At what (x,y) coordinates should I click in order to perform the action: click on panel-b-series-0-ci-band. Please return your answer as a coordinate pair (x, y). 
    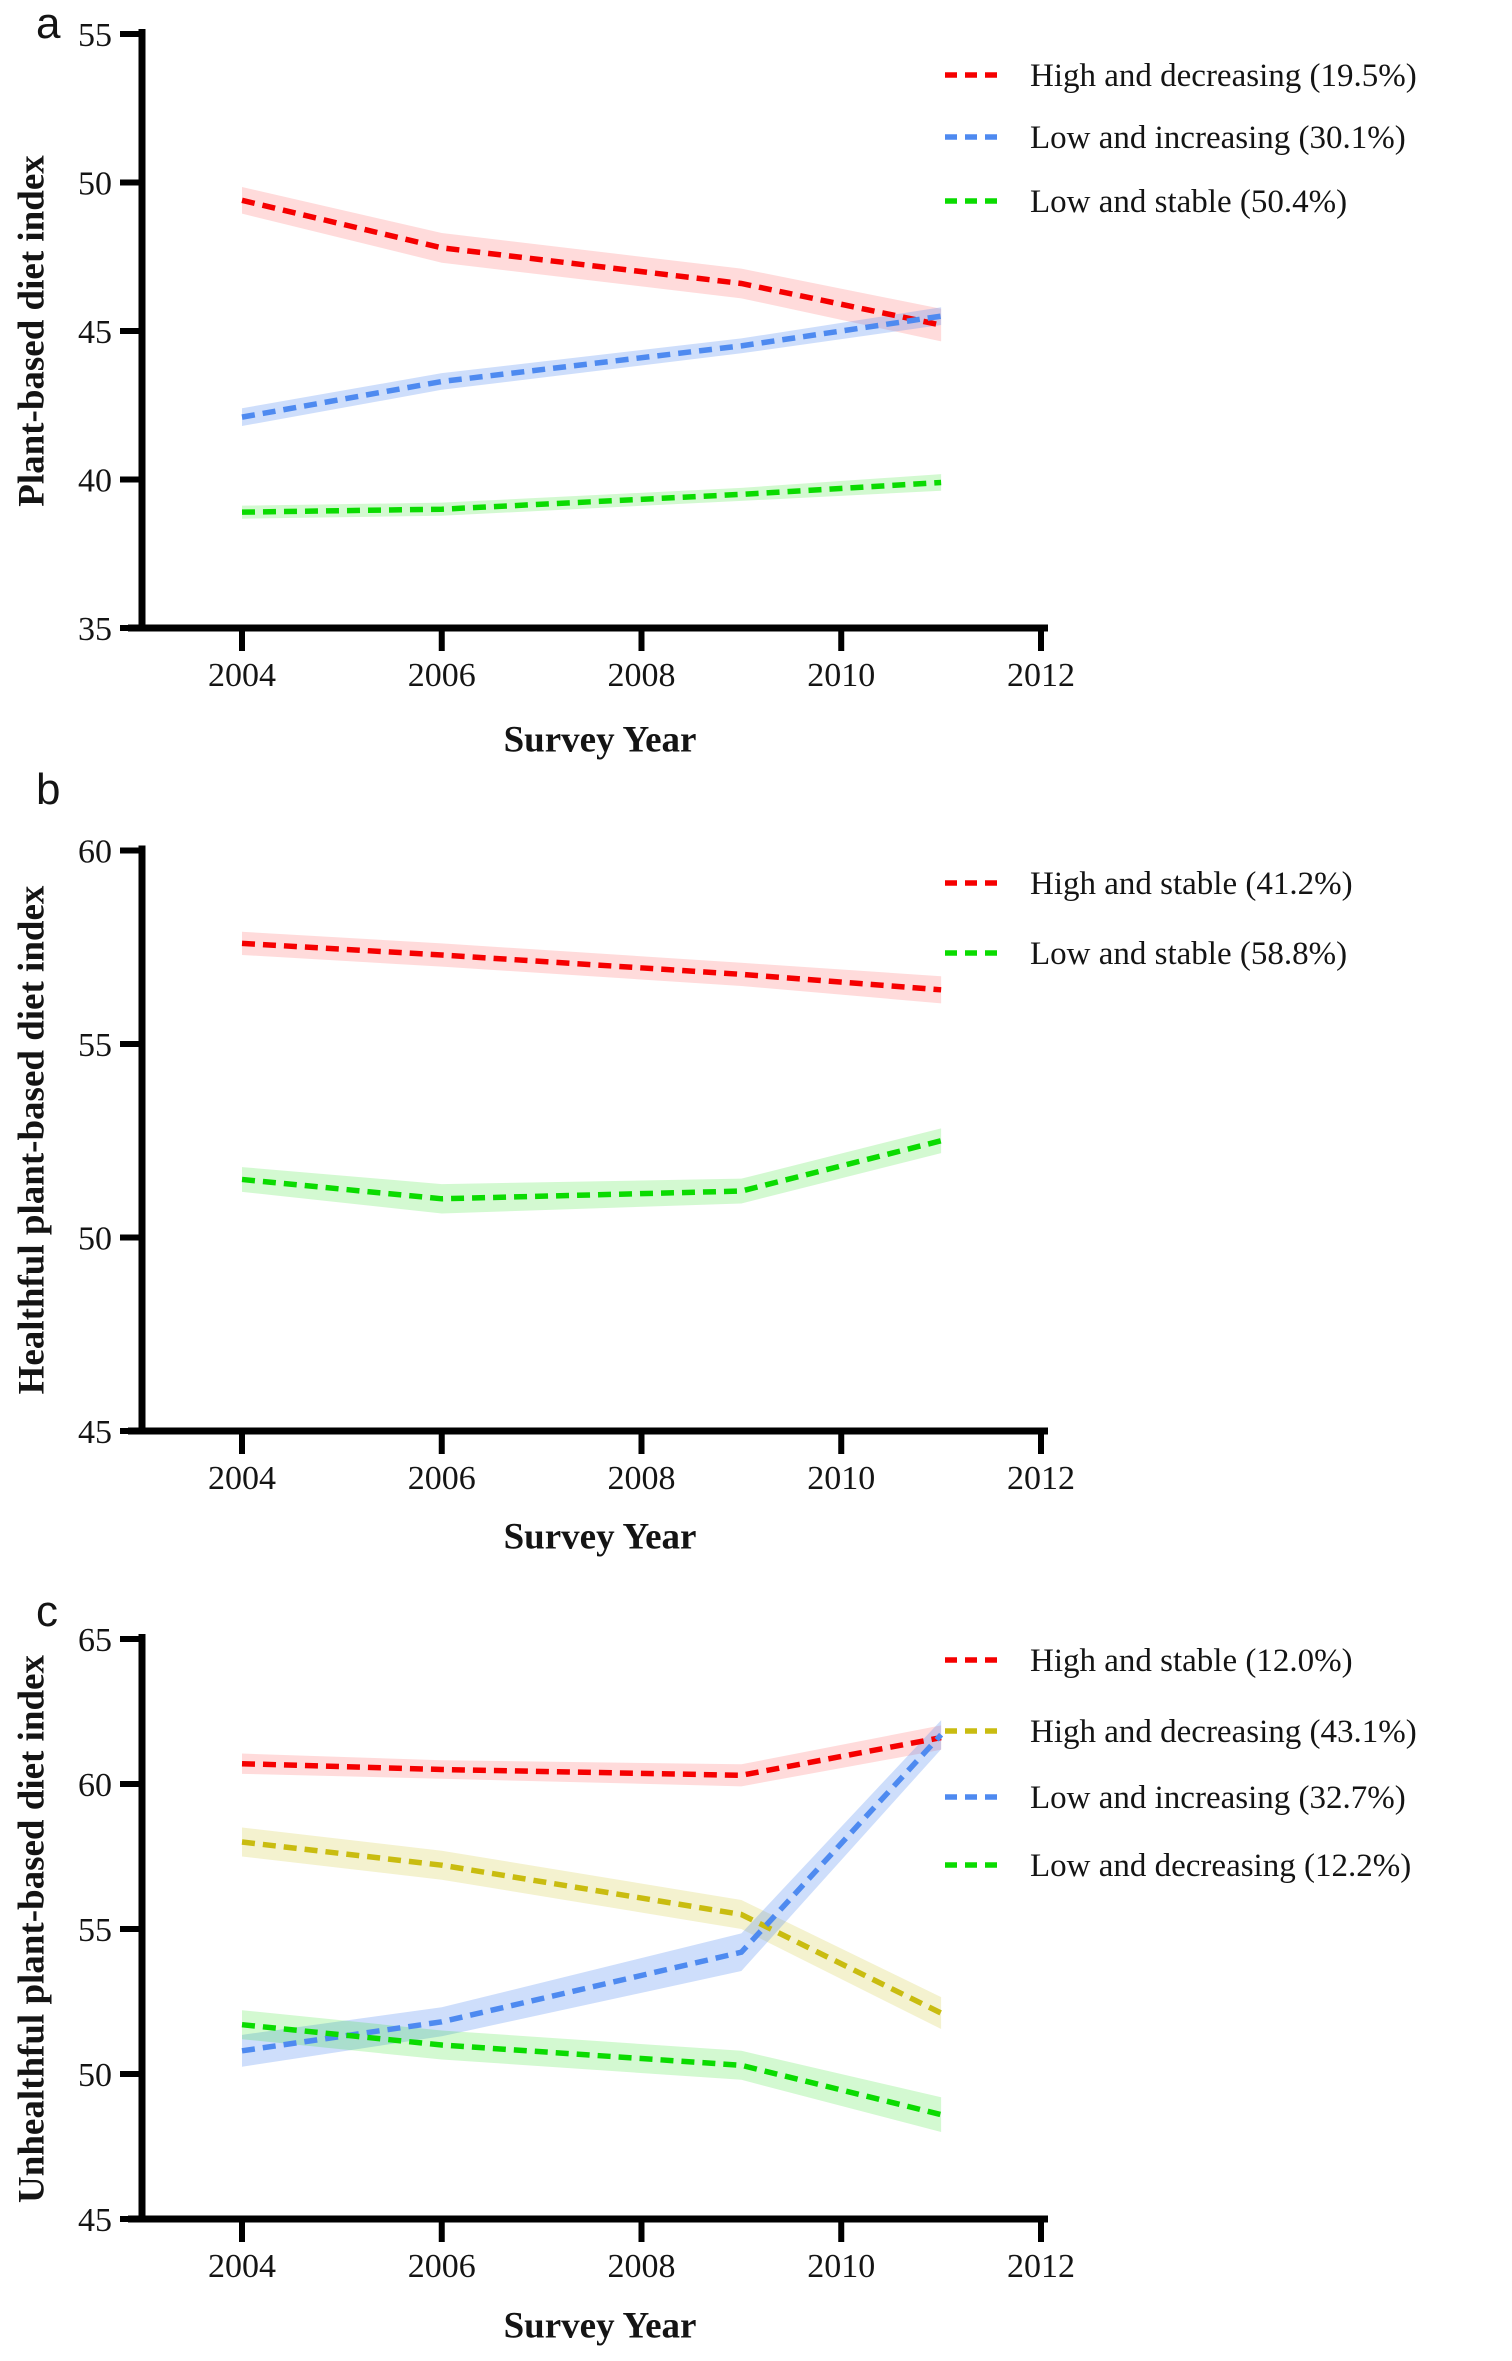
    Looking at the image, I should click on (592, 967).